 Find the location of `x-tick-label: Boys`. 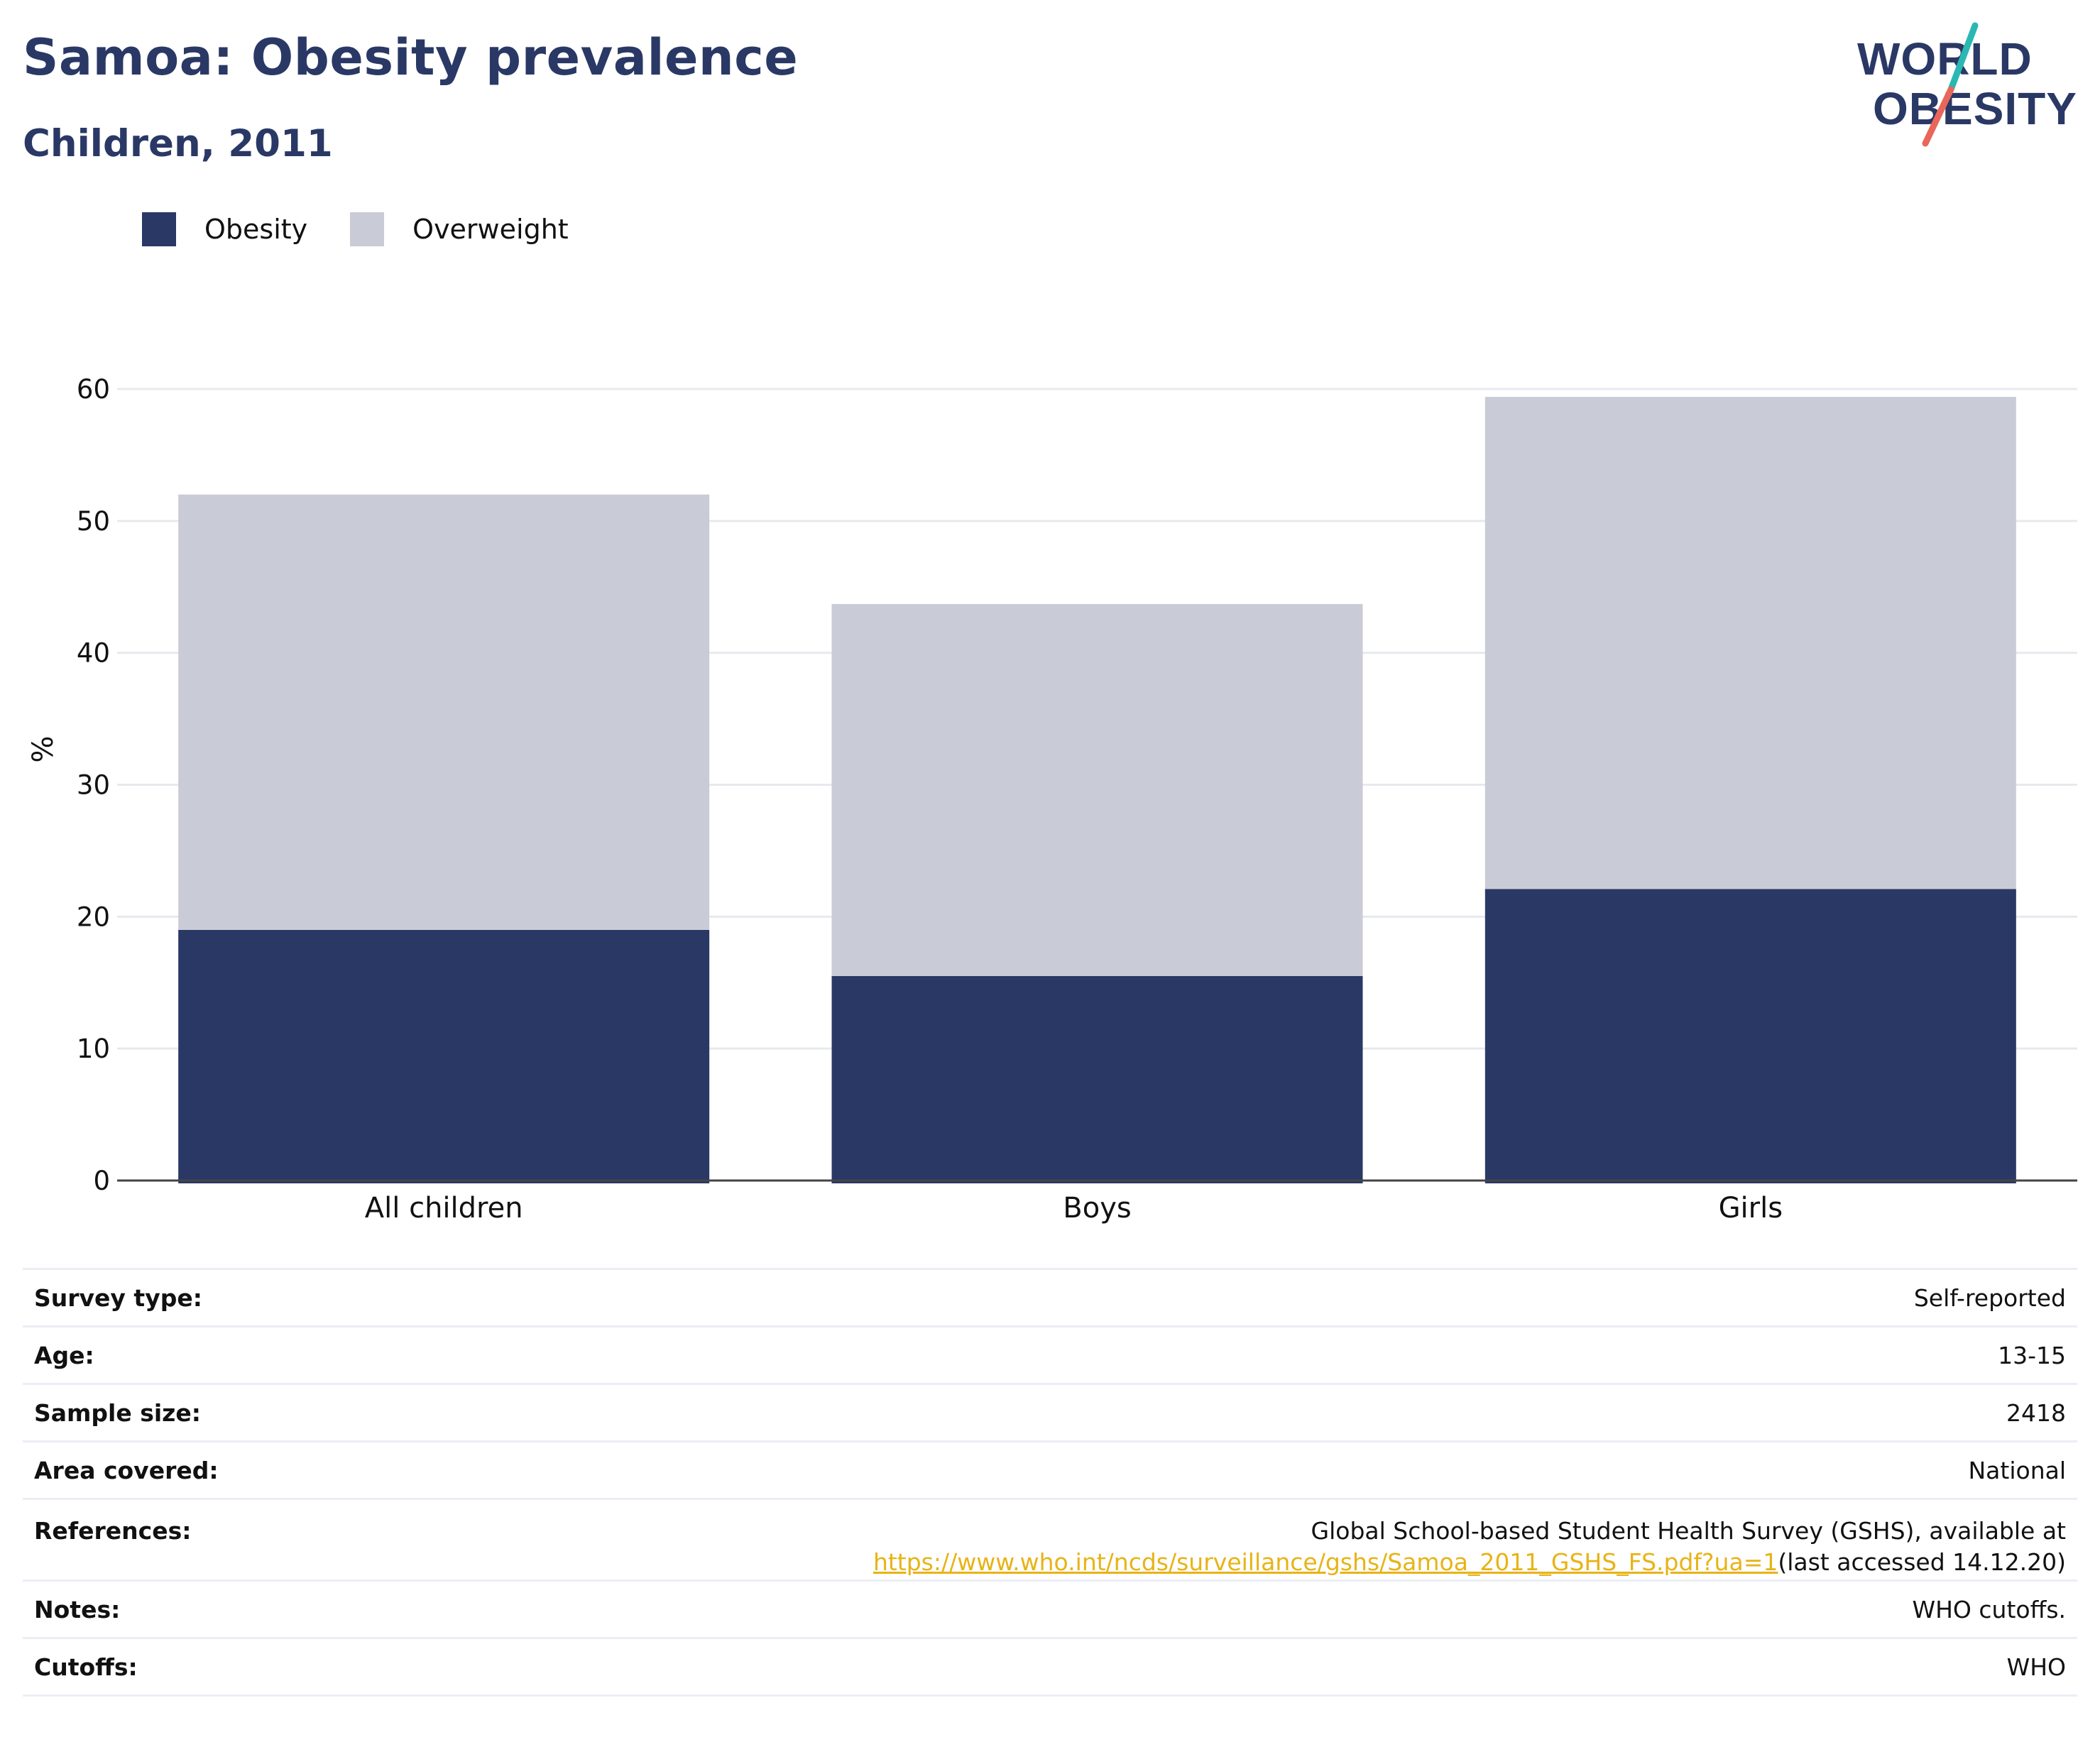

x-tick-label: Boys is located at coordinates (1097, 1208).